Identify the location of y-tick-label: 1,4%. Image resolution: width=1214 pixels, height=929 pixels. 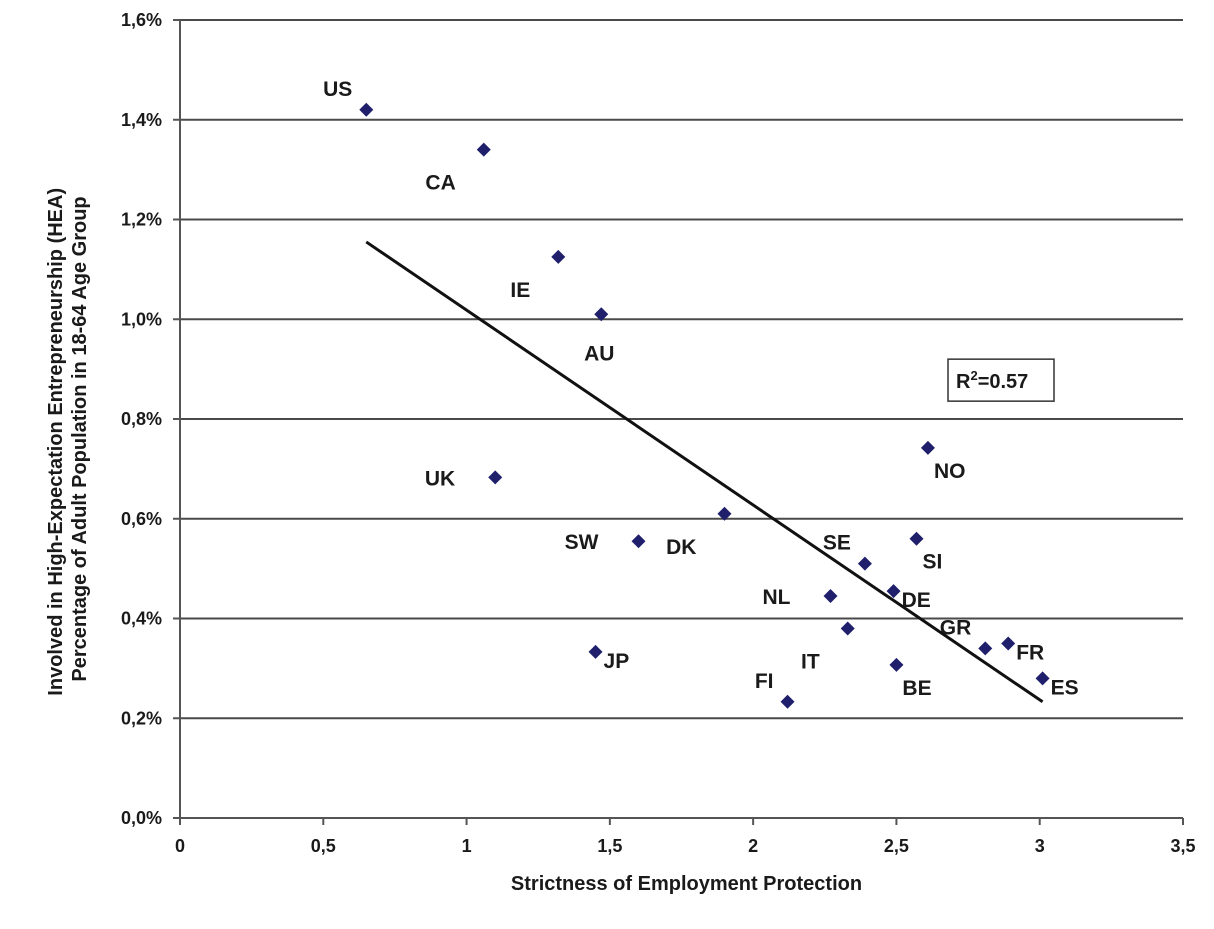
(141, 120).